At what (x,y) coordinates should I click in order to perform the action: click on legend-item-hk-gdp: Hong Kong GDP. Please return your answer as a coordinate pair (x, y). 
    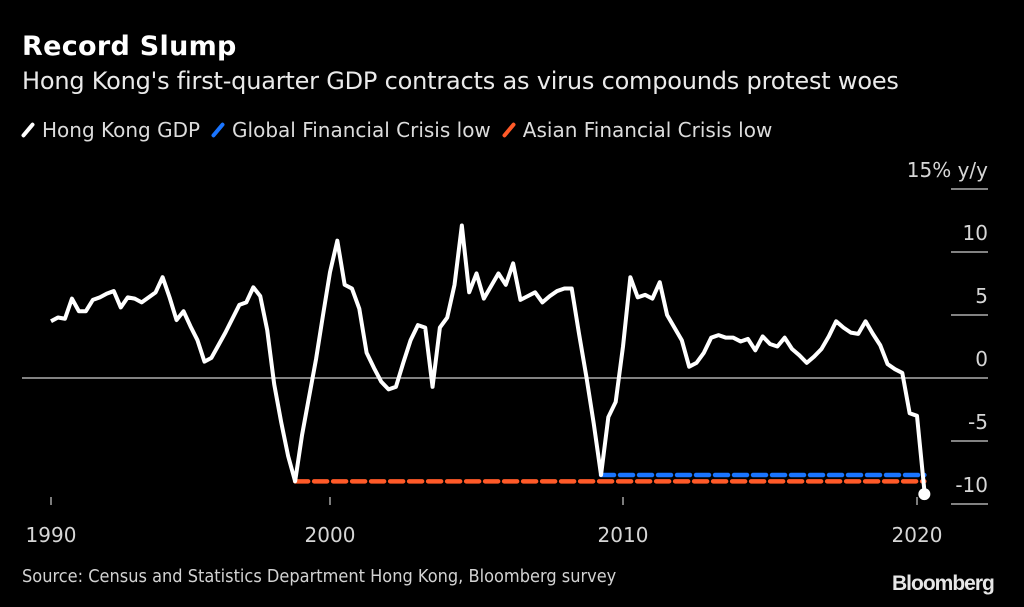
    Looking at the image, I should click on (110, 130).